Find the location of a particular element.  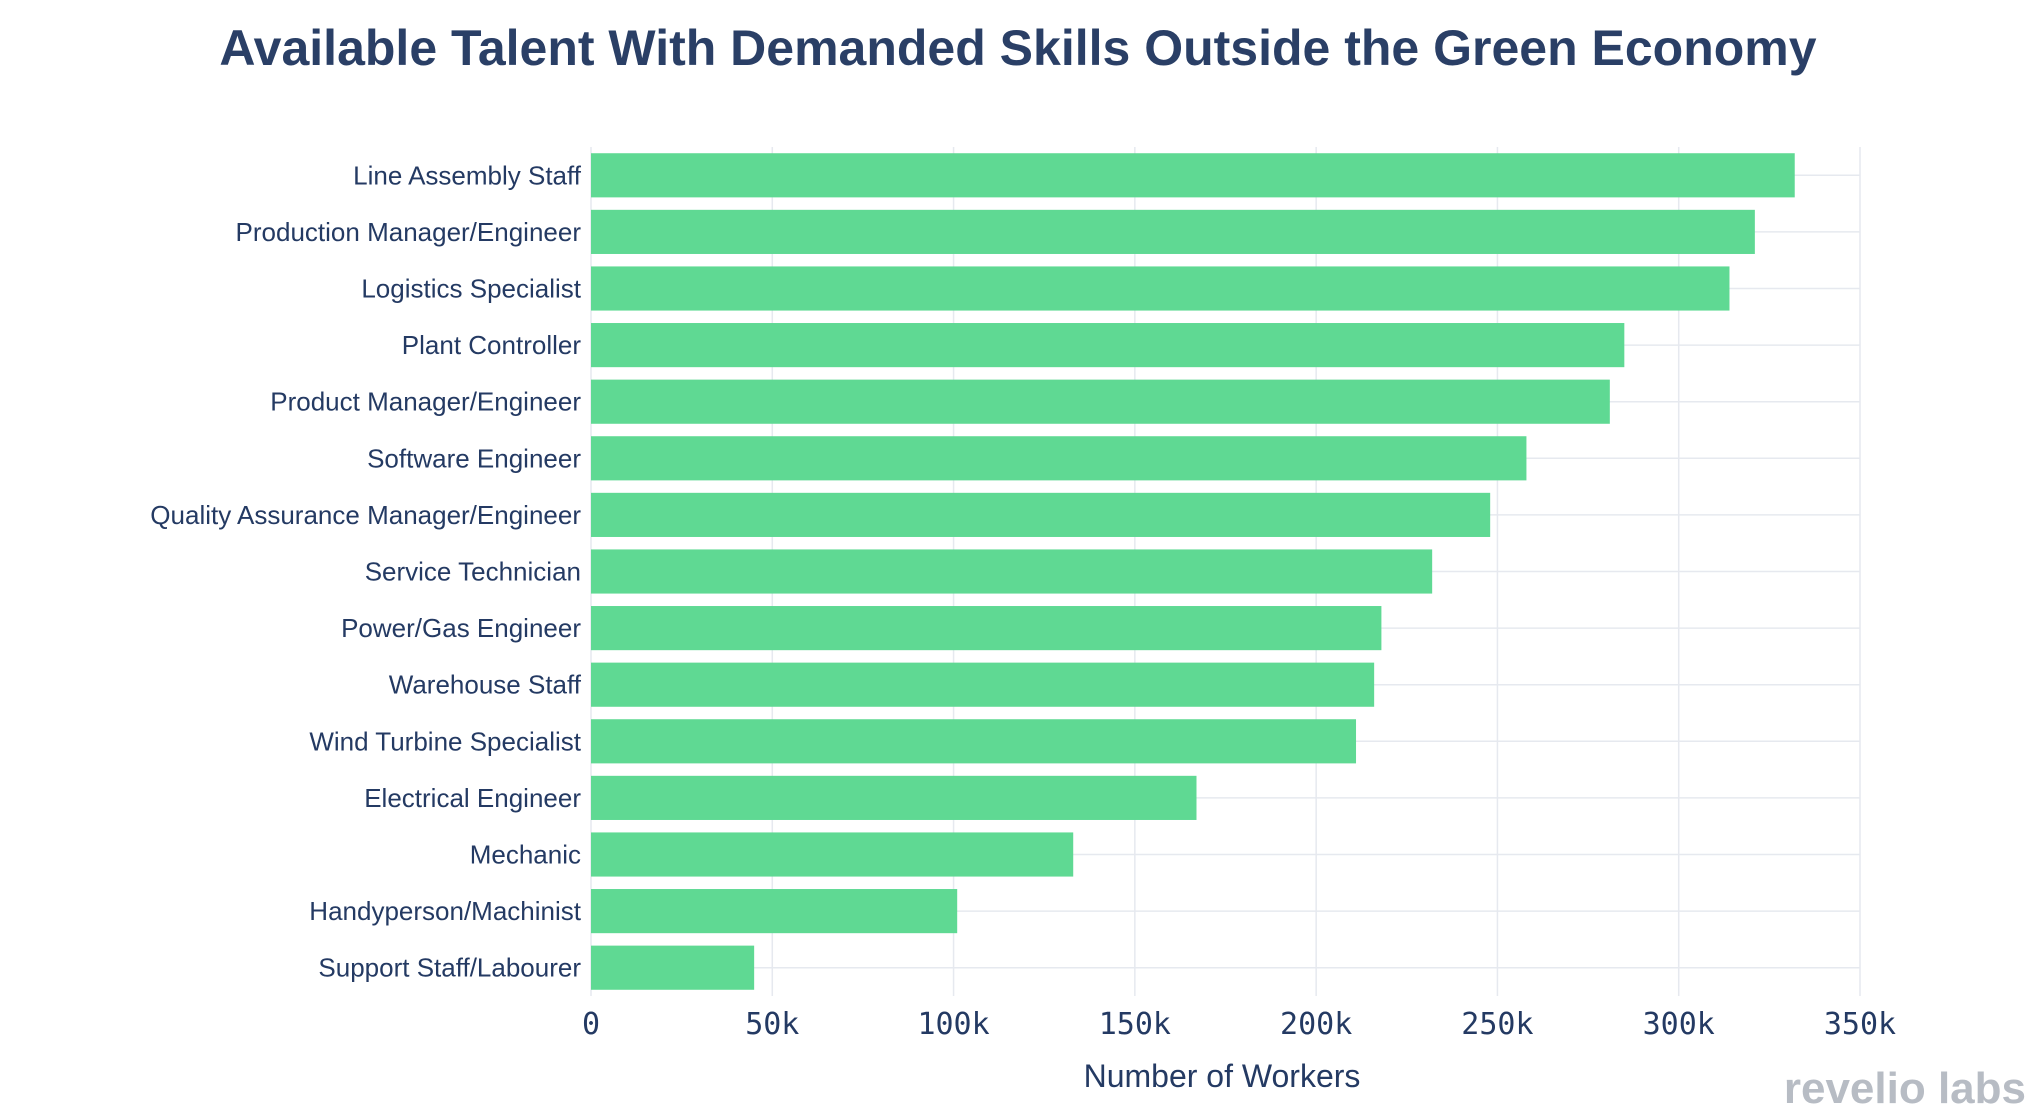

category-label: Production Manager/Engineer is located at coordinates (409, 232).